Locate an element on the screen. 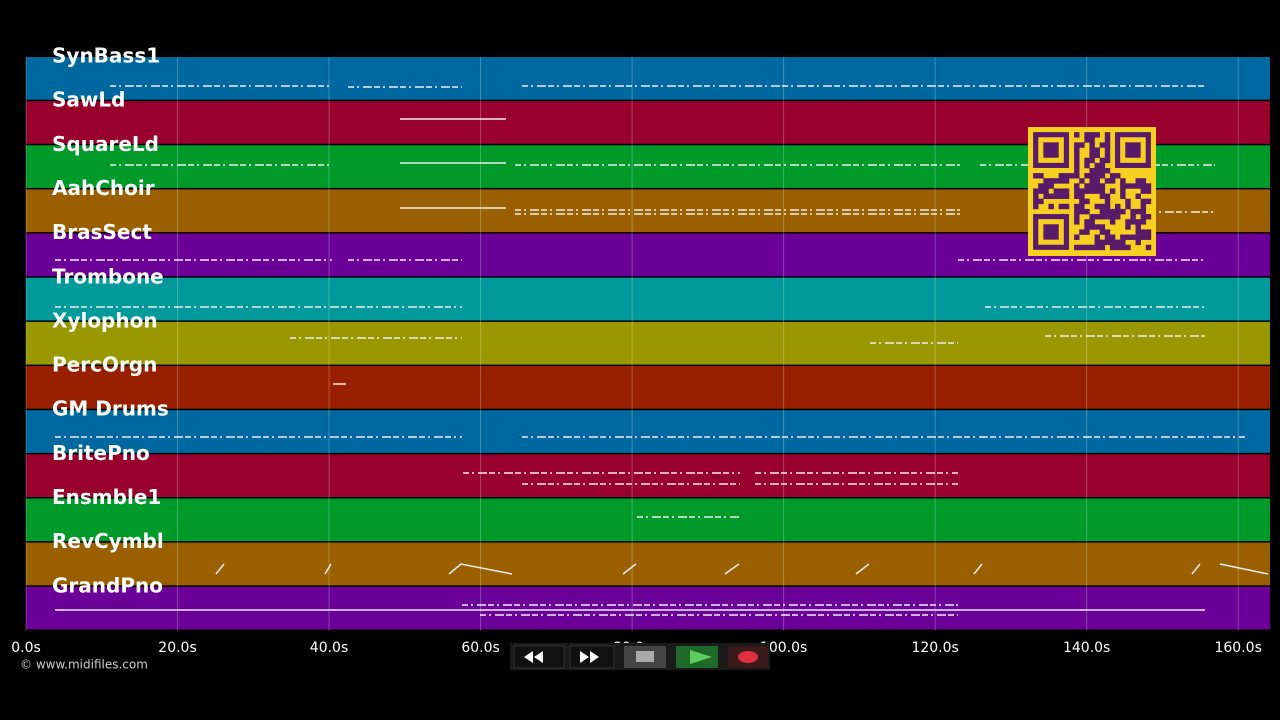 The height and width of the screenshot is (720, 1280). rewind-button is located at coordinates (539, 657).